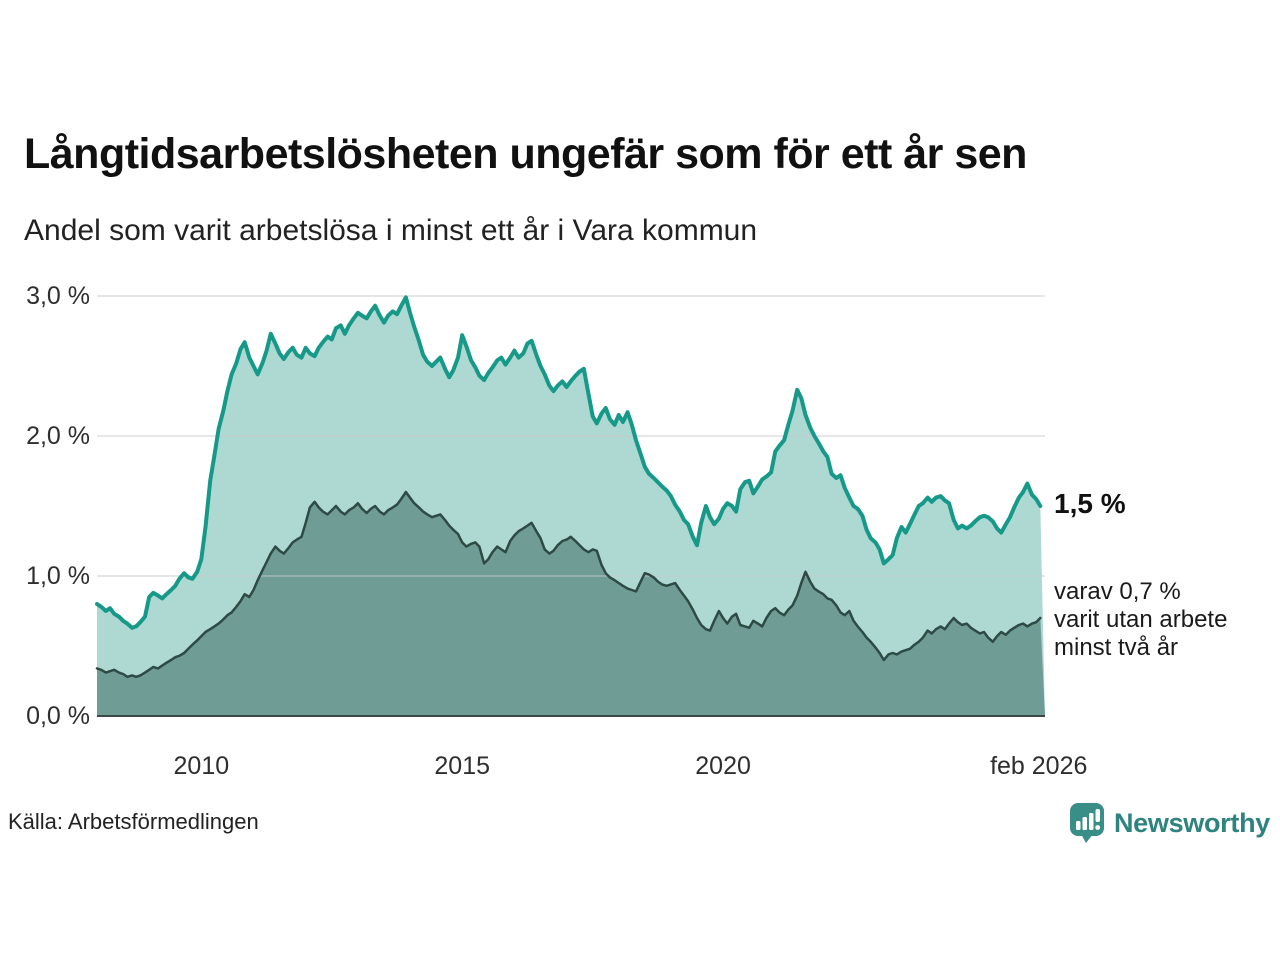 This screenshot has height=960, width=1280. What do you see at coordinates (568, 584) in the screenshot?
I see `line-unemployed-2yr` at bounding box center [568, 584].